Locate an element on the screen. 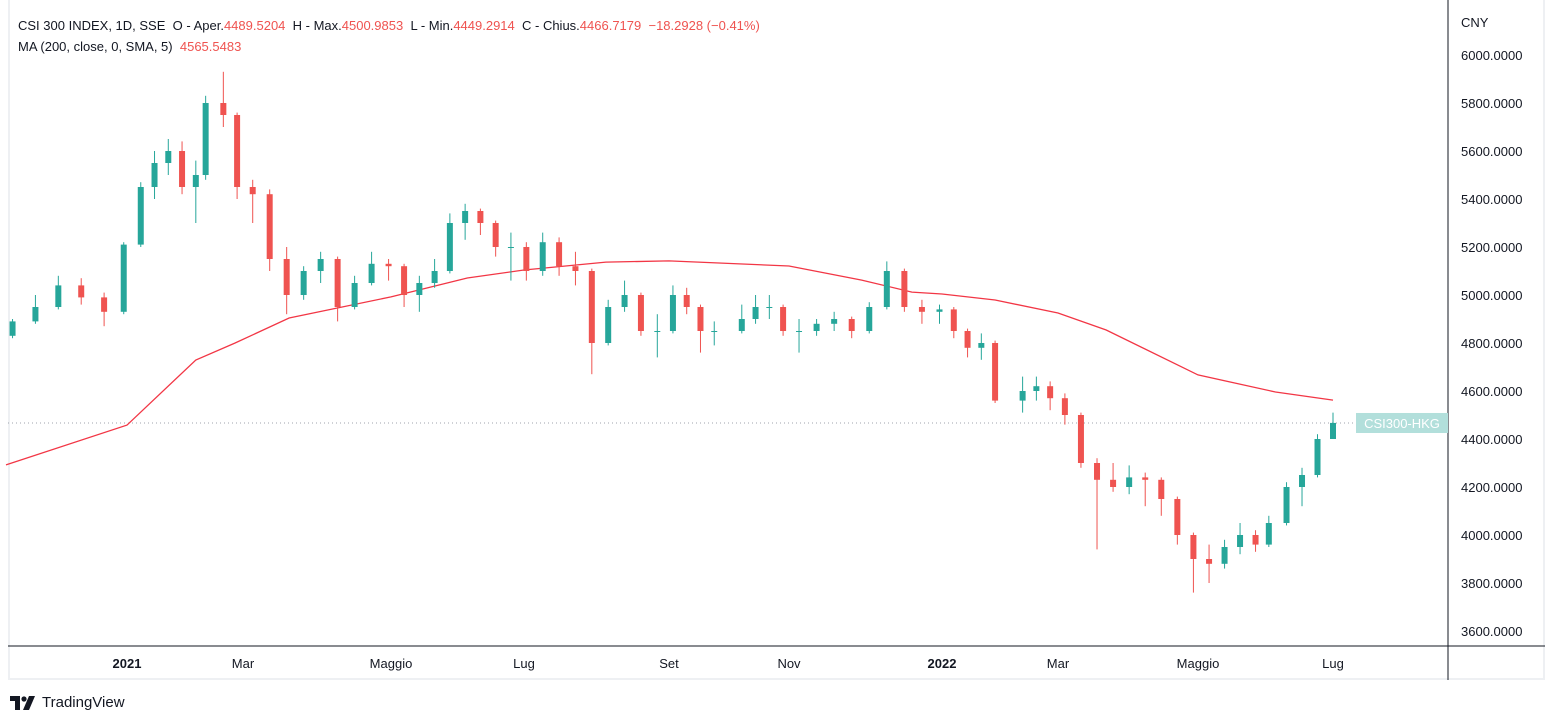  ma-label: MA (200, close, 0, SMA, 5) is located at coordinates (95, 46).